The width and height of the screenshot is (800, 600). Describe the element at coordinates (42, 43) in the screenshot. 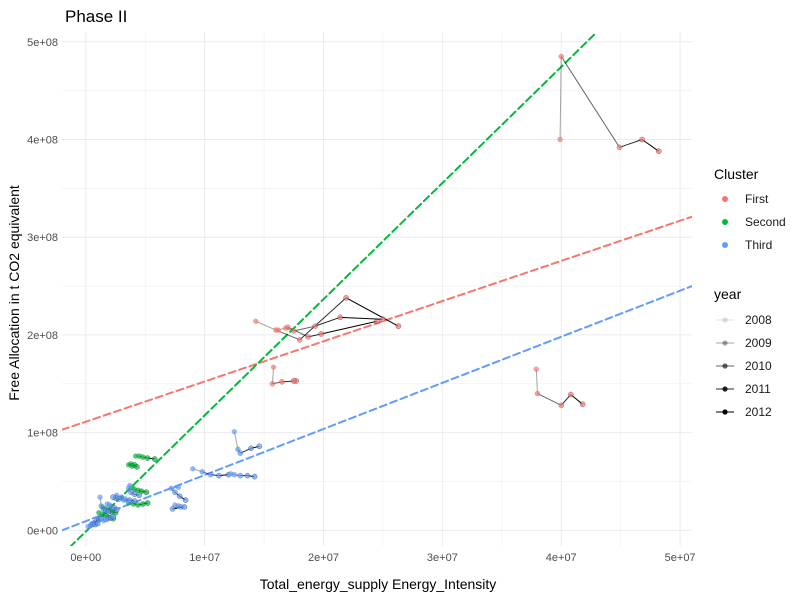

I see `y-tick-label: 5e+08` at that location.